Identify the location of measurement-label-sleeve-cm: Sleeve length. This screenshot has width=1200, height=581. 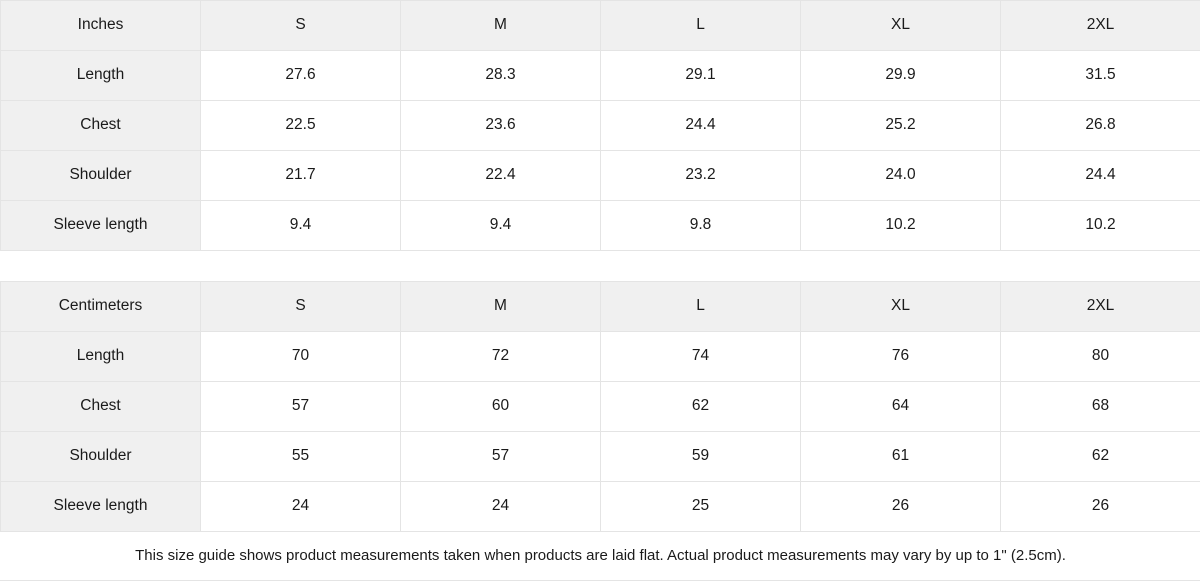
(101, 507).